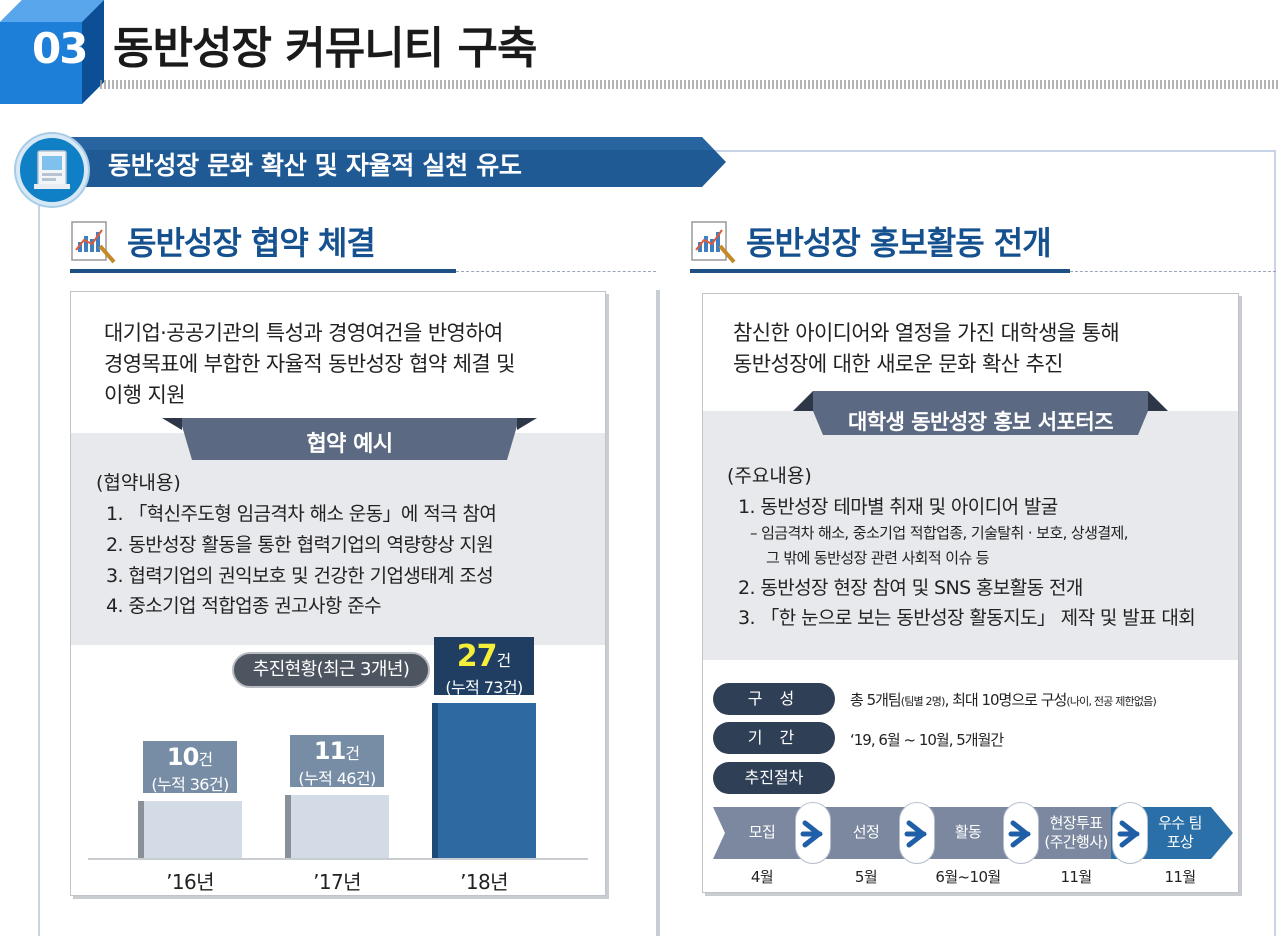  What do you see at coordinates (182, 757) in the screenshot?
I see `chart-value: 10` at bounding box center [182, 757].